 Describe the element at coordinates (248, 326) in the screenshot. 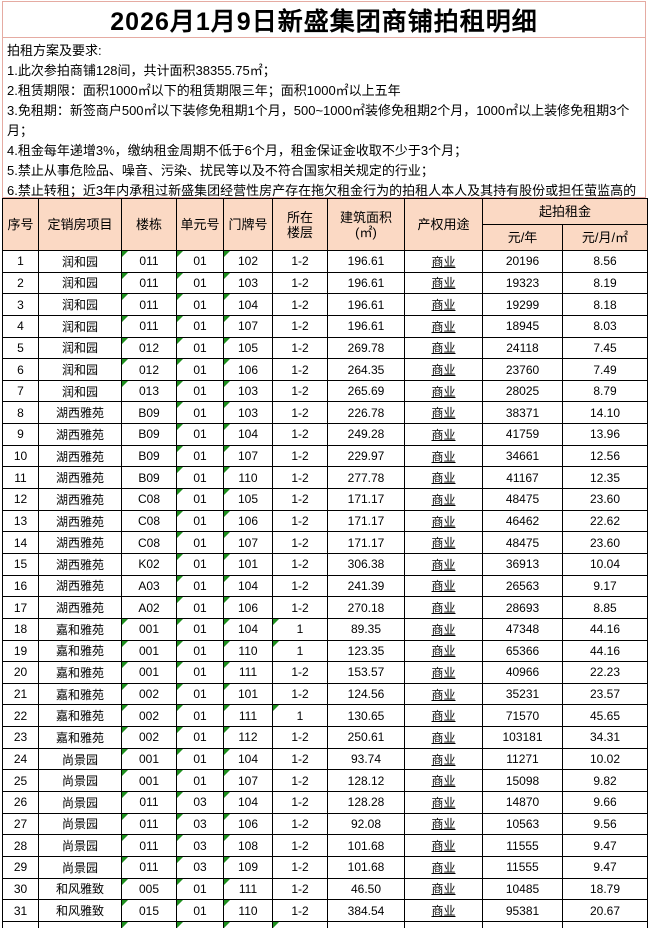

I see `cell-value: 107` at that location.